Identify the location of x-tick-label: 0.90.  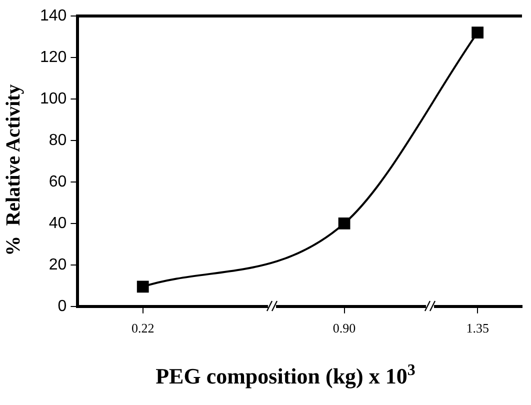
(344, 328).